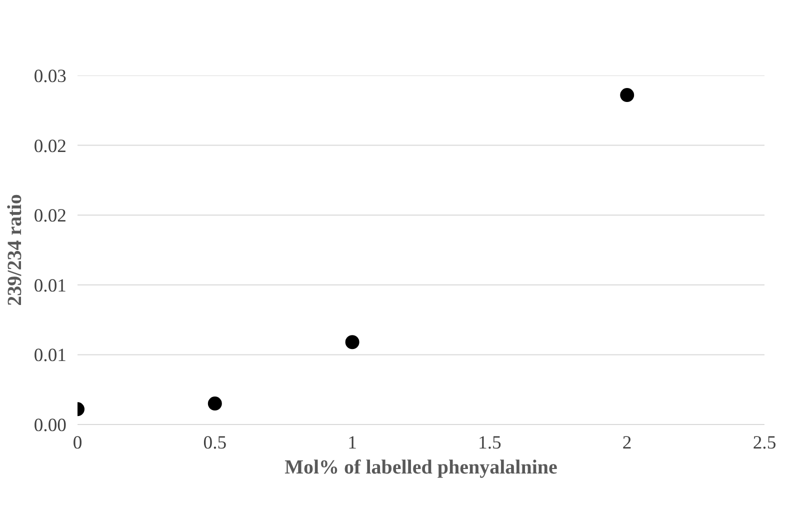 This screenshot has height=523, width=794. What do you see at coordinates (50, 425) in the screenshot?
I see `y-tick-label: 0.00` at bounding box center [50, 425].